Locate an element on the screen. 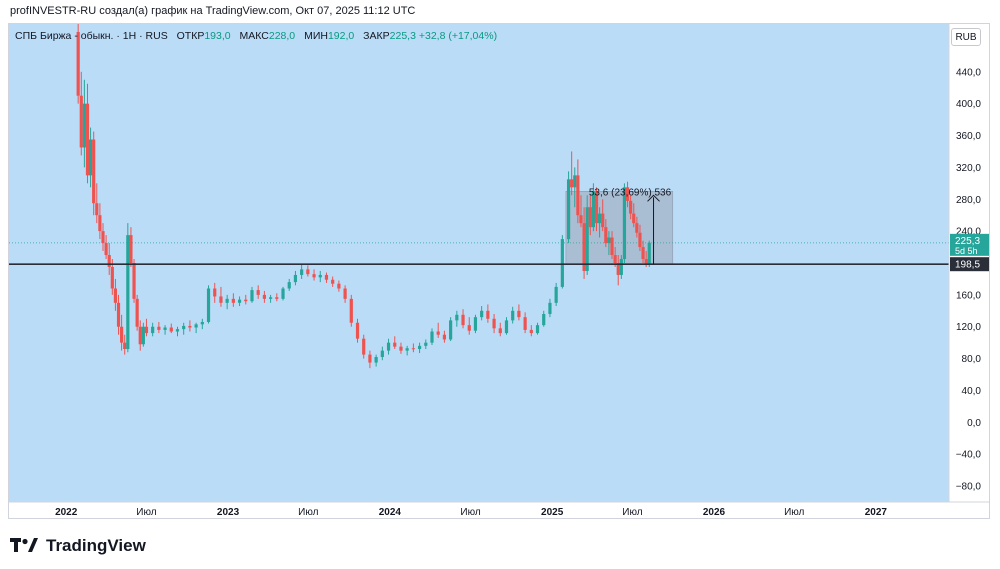  change-value: +32,8 (+17,04%) is located at coordinates (458, 36).